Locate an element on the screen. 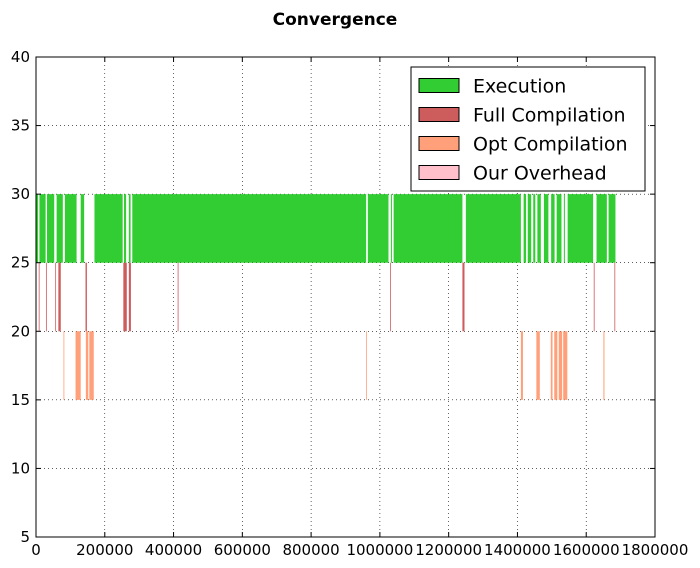  x-tick-label: 1800000 is located at coordinates (655, 550).